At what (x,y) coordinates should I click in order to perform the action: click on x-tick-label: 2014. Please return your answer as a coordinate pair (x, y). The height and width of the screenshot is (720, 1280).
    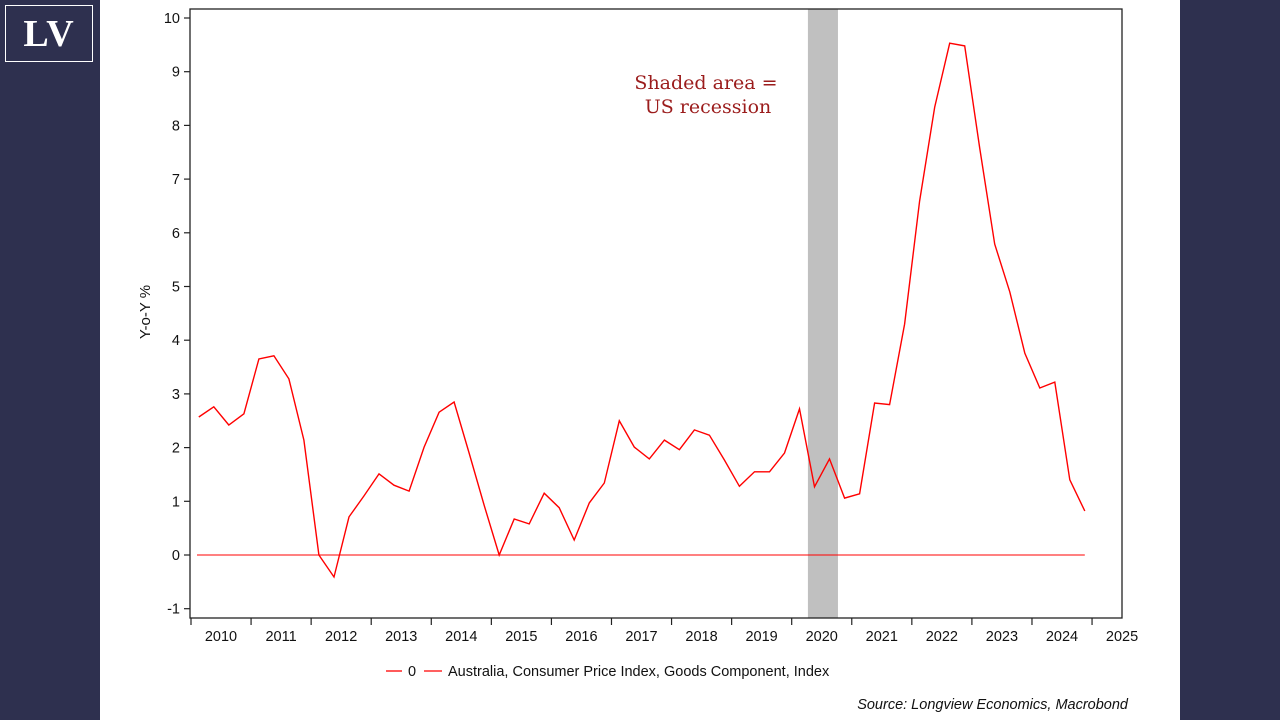
    Looking at the image, I should click on (461, 637).